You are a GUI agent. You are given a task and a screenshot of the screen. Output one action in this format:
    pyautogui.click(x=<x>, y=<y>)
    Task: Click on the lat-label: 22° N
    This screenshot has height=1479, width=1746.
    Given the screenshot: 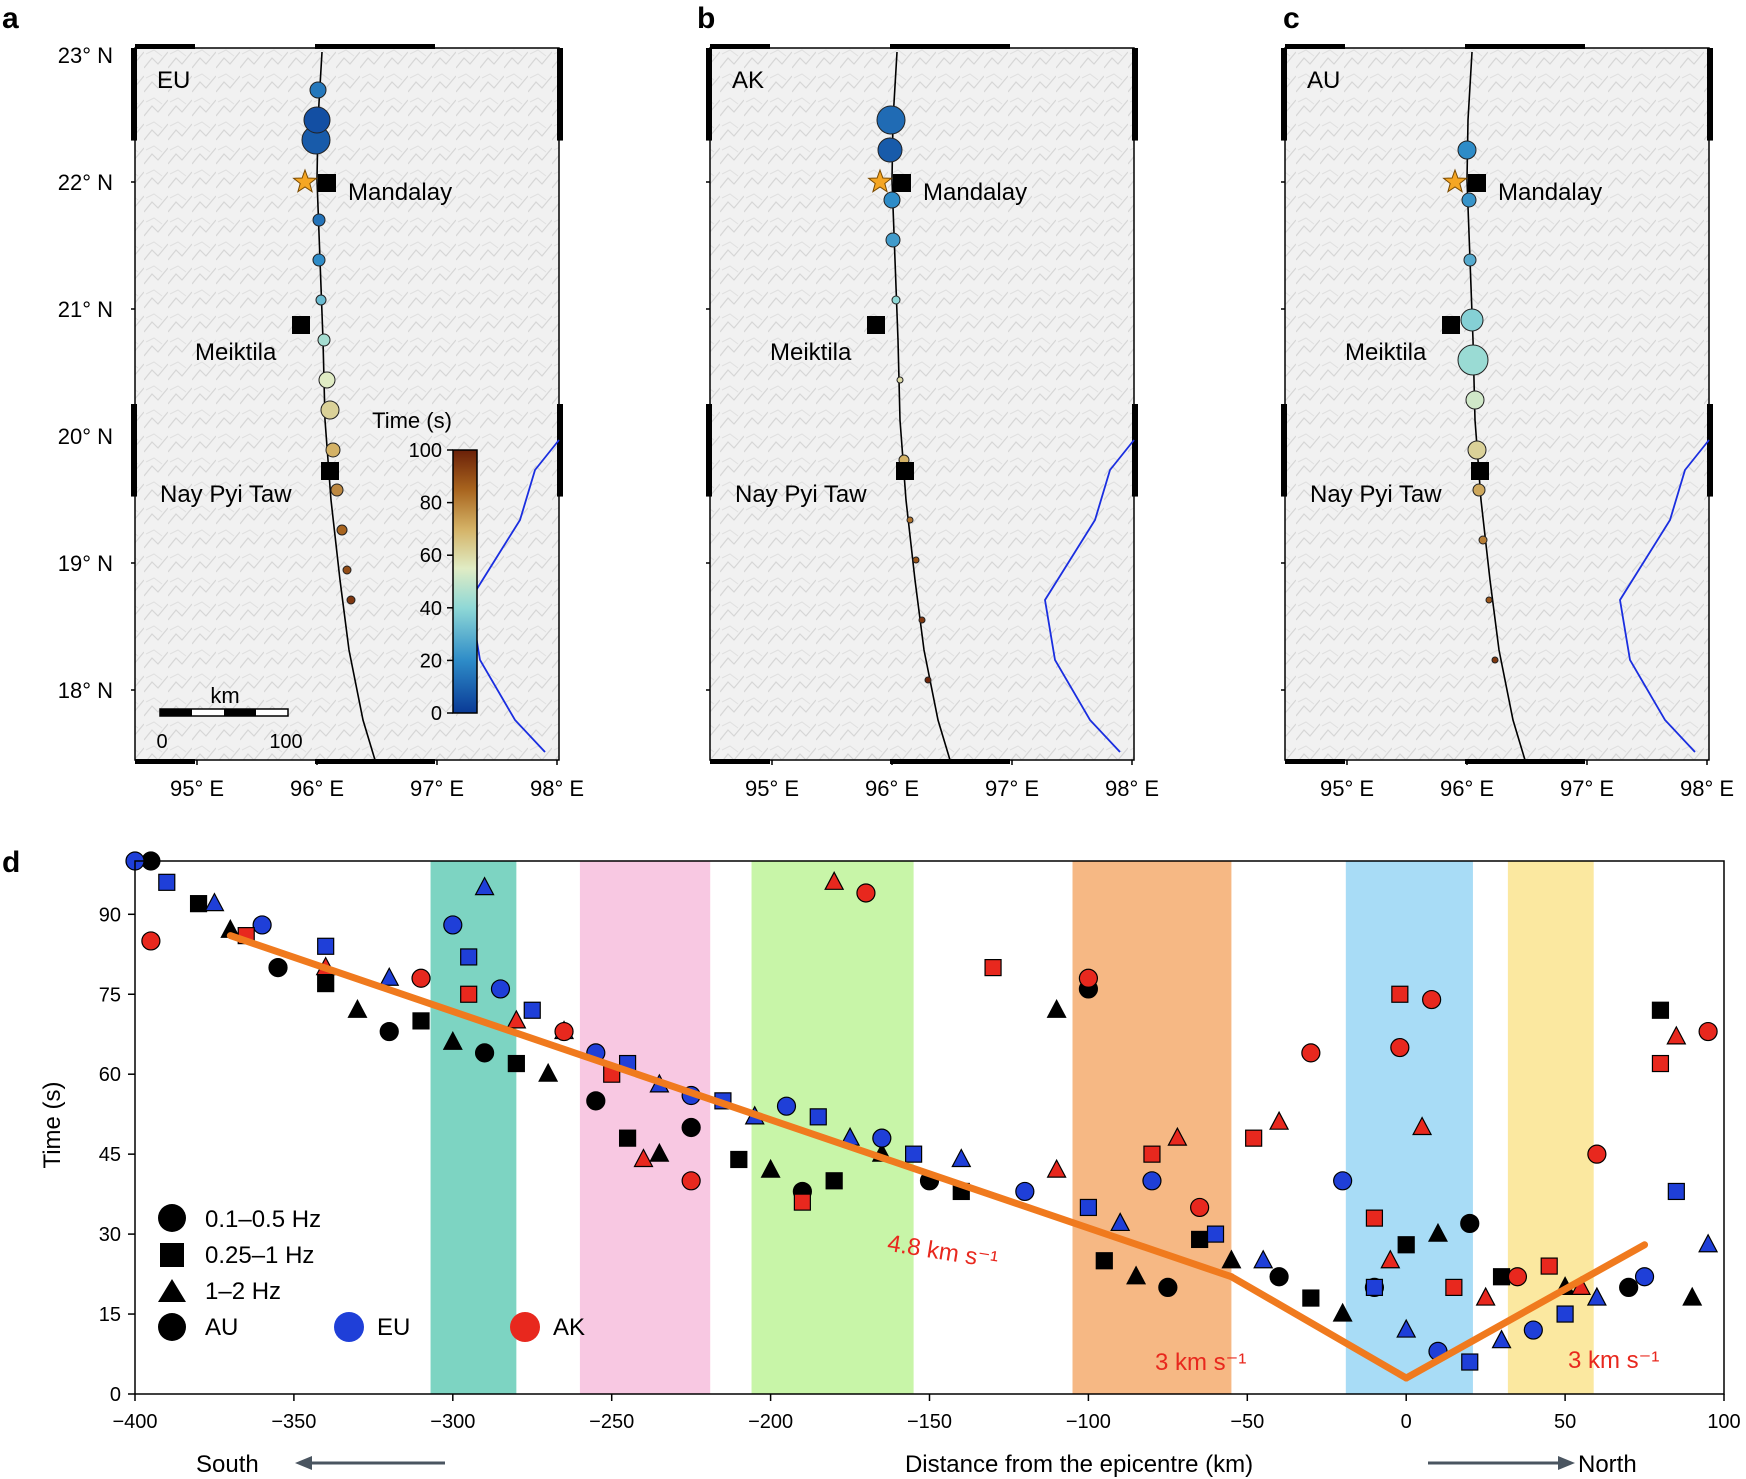 What is the action you would take?
    pyautogui.click(x=85, y=182)
    